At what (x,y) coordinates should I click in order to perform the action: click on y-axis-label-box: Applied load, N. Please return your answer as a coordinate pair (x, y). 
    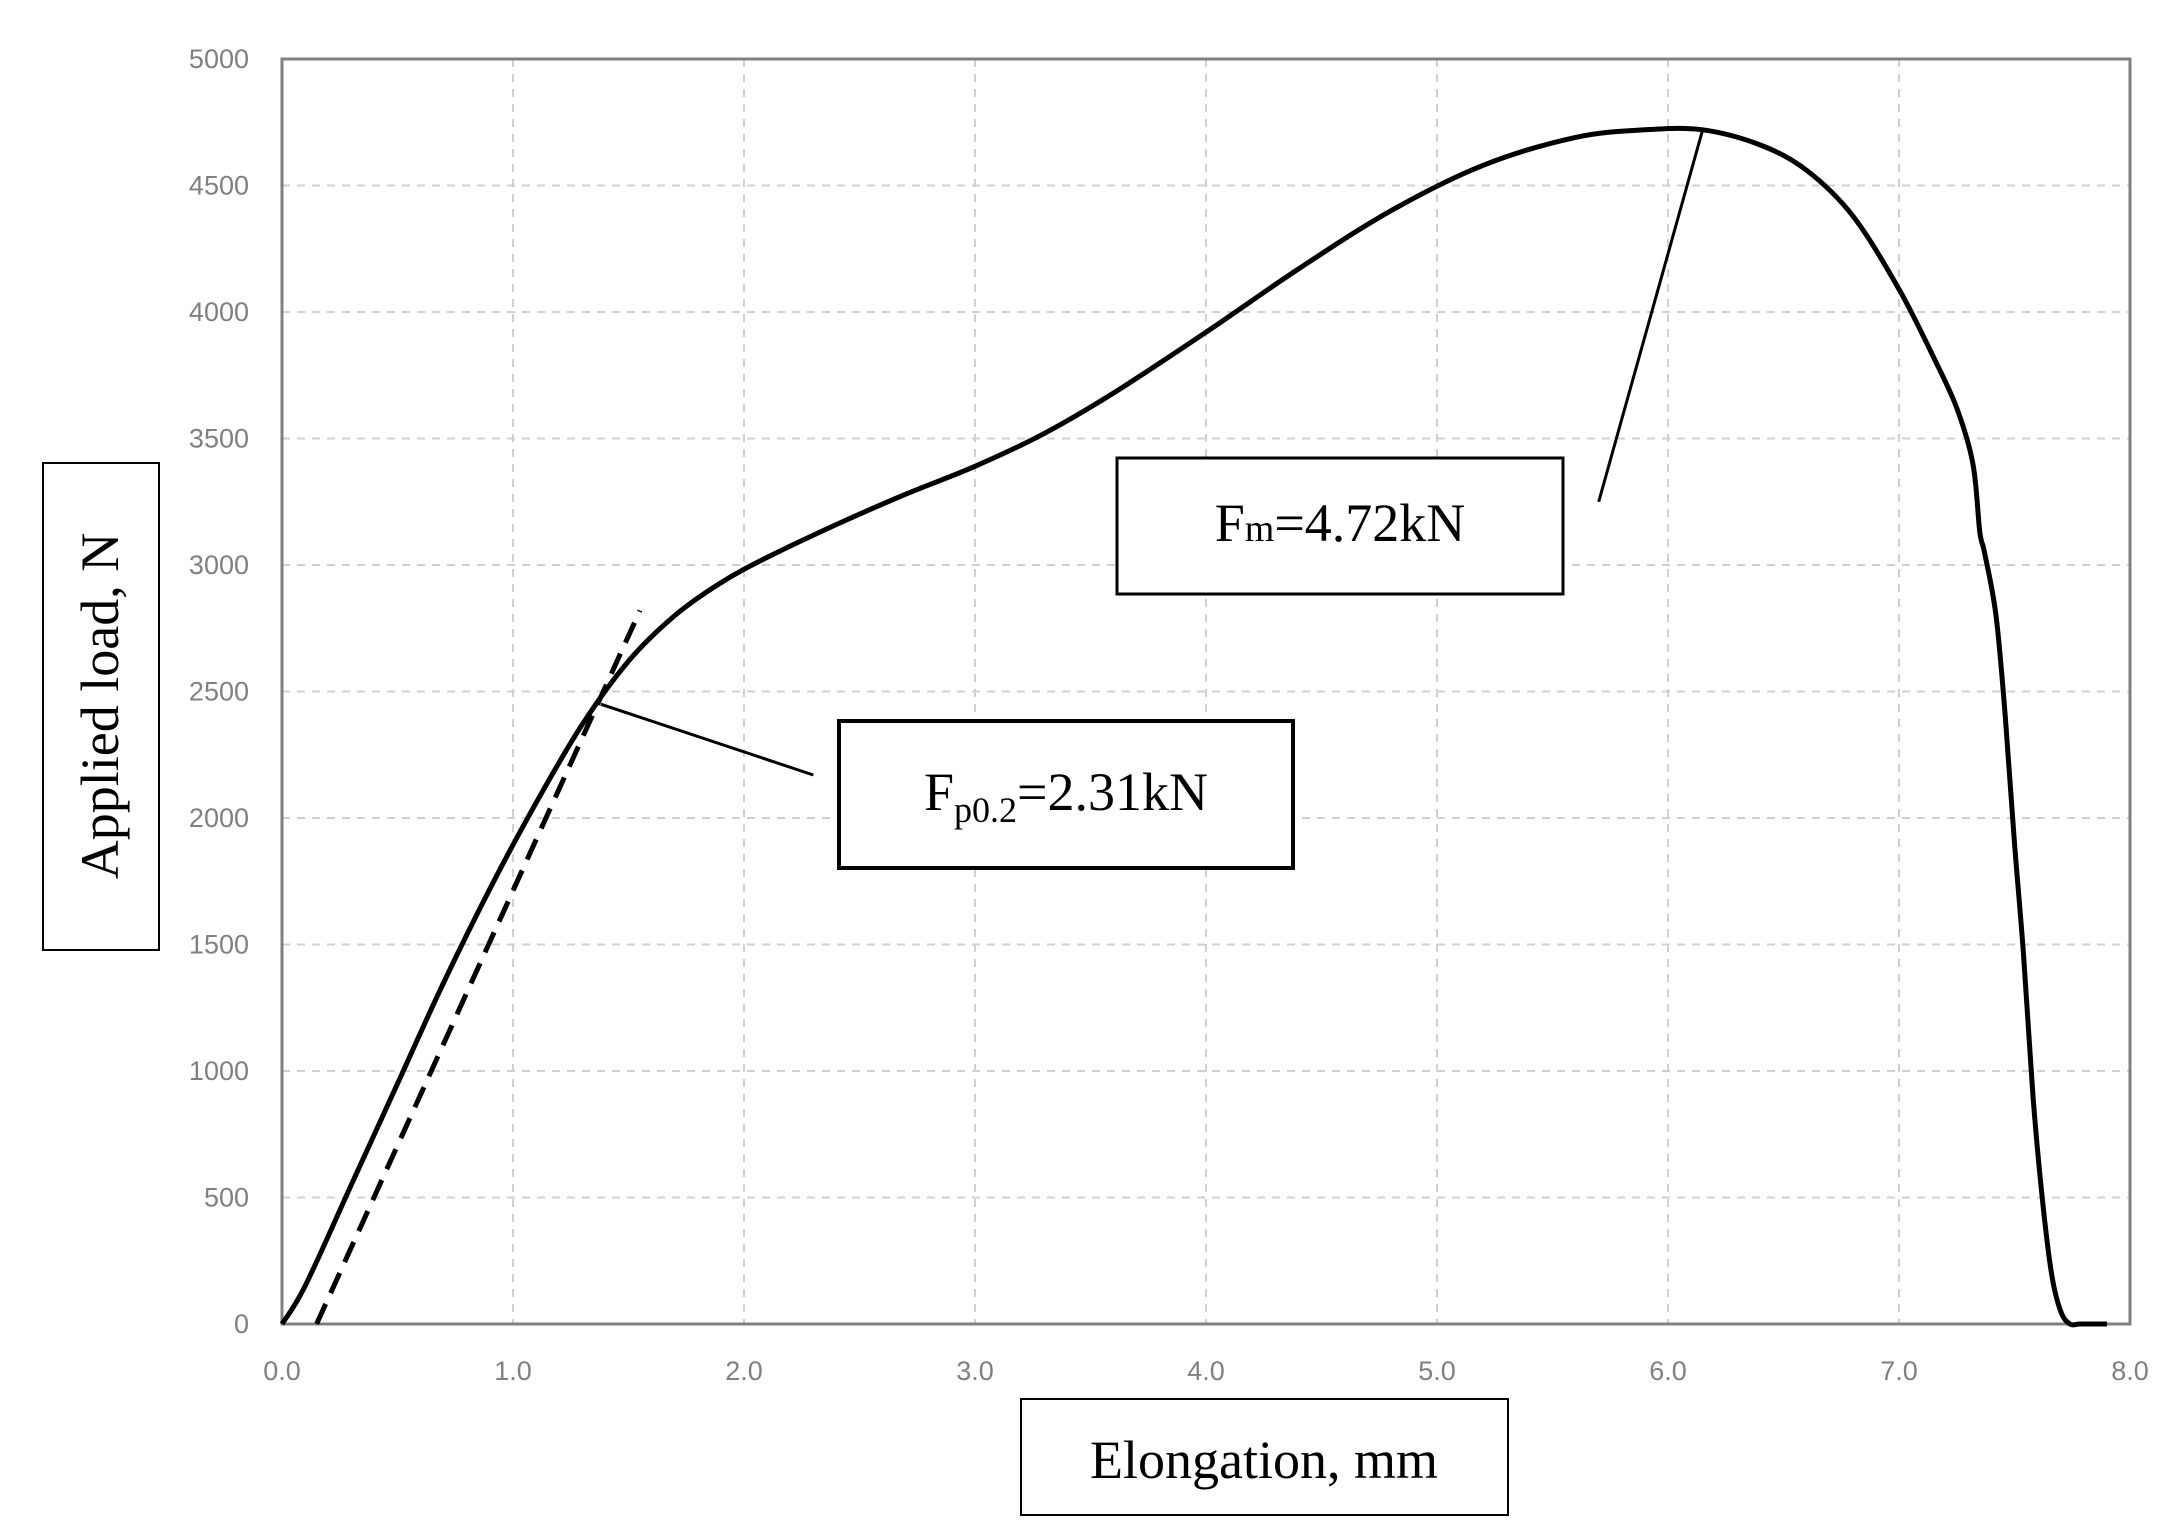
    Looking at the image, I should click on (101, 706).